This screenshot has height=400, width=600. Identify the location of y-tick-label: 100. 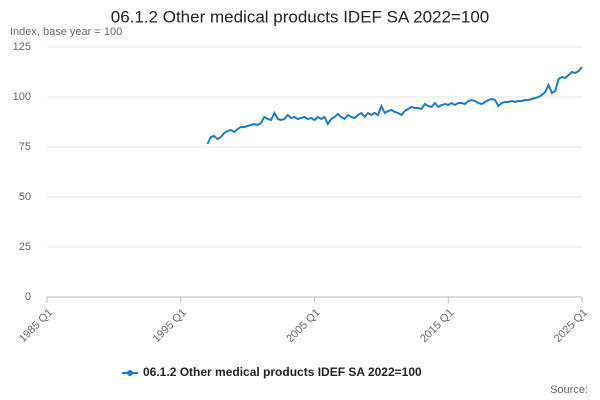
(22, 97).